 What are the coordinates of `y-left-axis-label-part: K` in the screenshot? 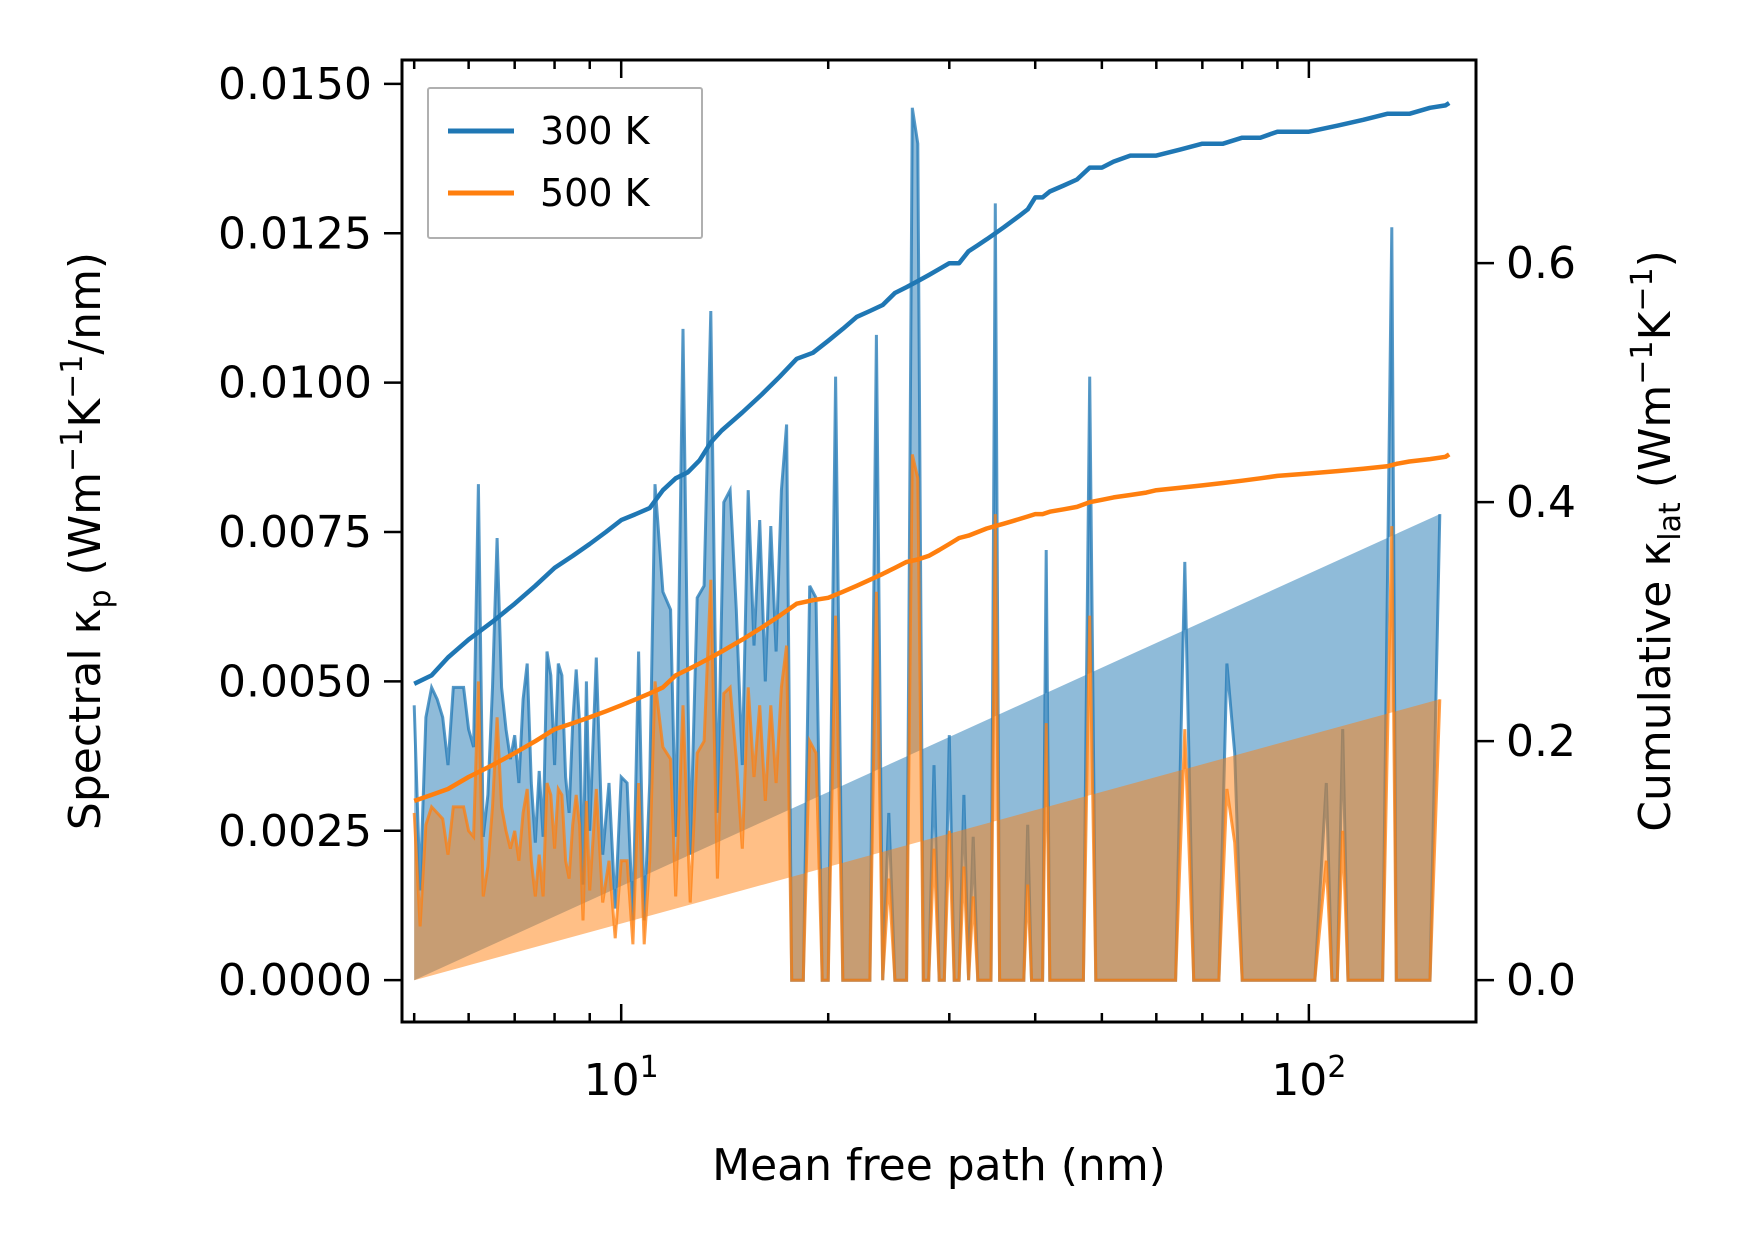 It's located at (85, 413).